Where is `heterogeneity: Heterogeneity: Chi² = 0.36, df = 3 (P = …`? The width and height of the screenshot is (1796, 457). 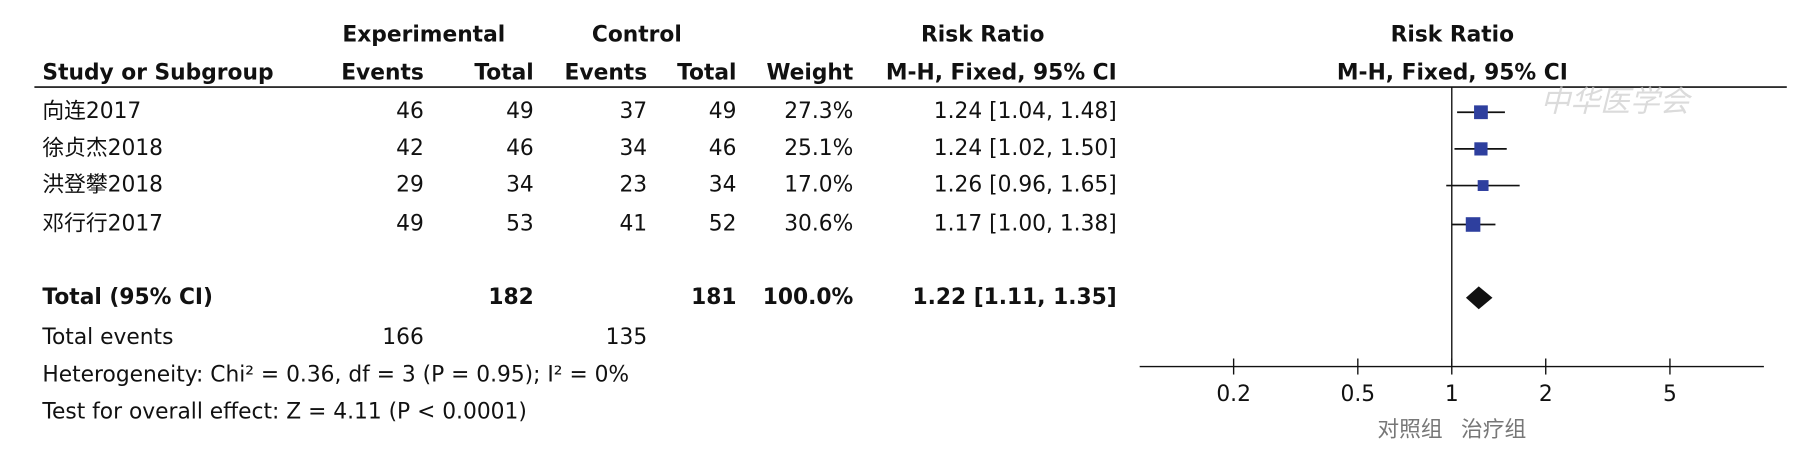
heterogeneity: Heterogeneity: Chi² = 0.36, df = 3 (P = … is located at coordinates (335, 375).